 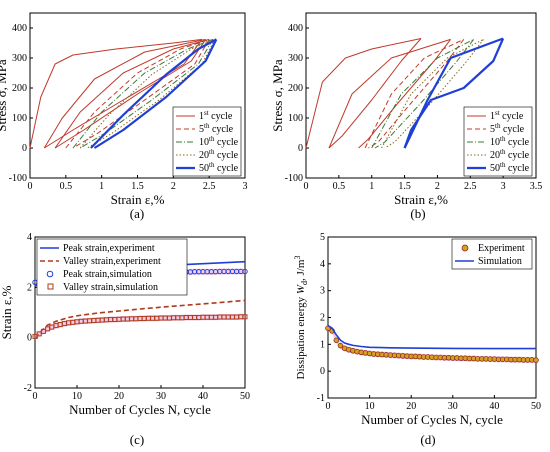 What do you see at coordinates (137, 439) in the screenshot?
I see `panel-label-c: (c)` at bounding box center [137, 439].